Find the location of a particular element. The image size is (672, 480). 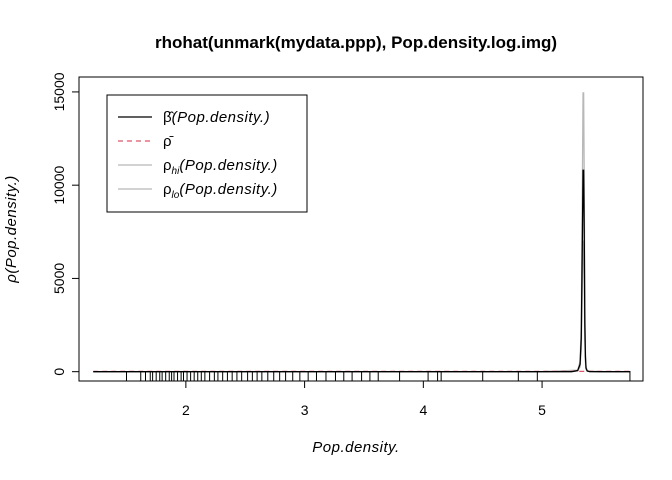

x-tick-label: 5 is located at coordinates (542, 410).